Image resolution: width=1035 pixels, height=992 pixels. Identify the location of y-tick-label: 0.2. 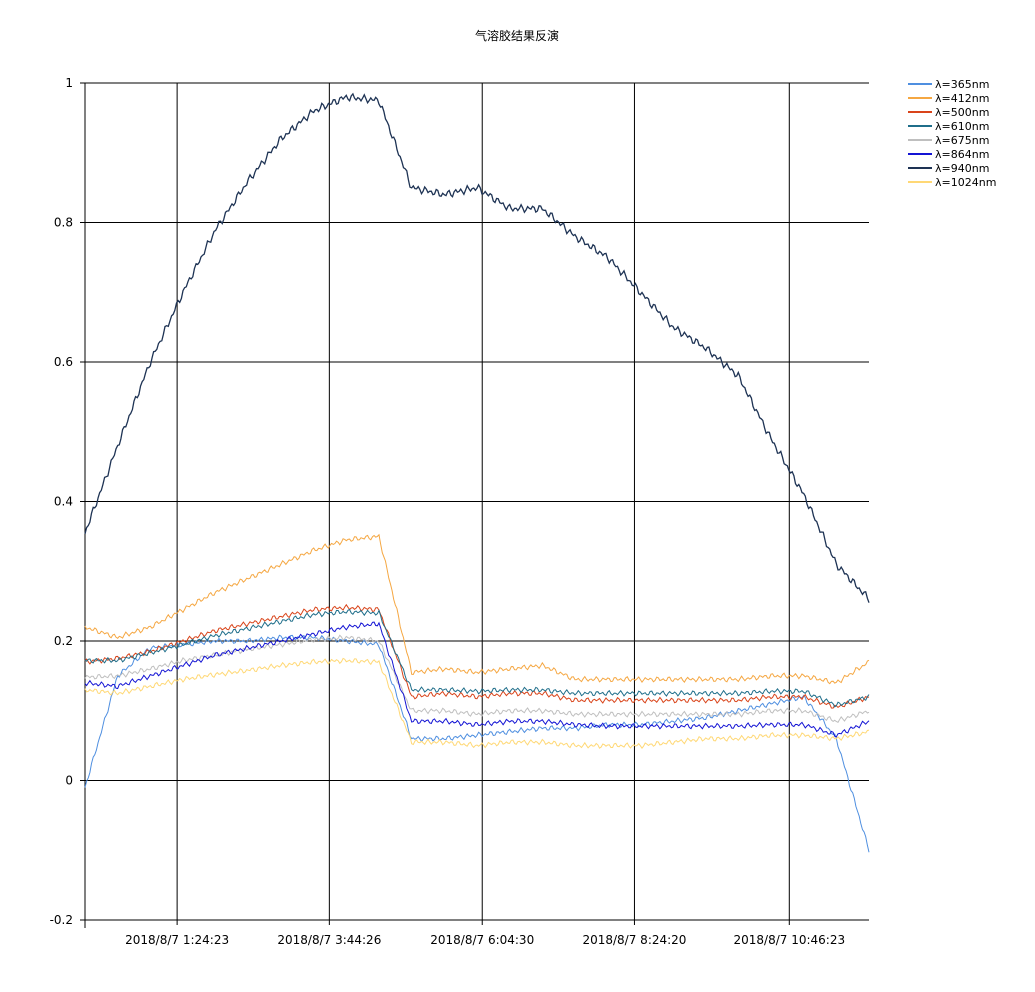
(63, 641).